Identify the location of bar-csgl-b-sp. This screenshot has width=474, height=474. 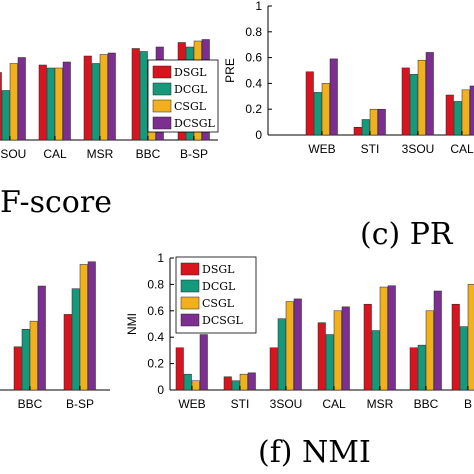
(83, 327).